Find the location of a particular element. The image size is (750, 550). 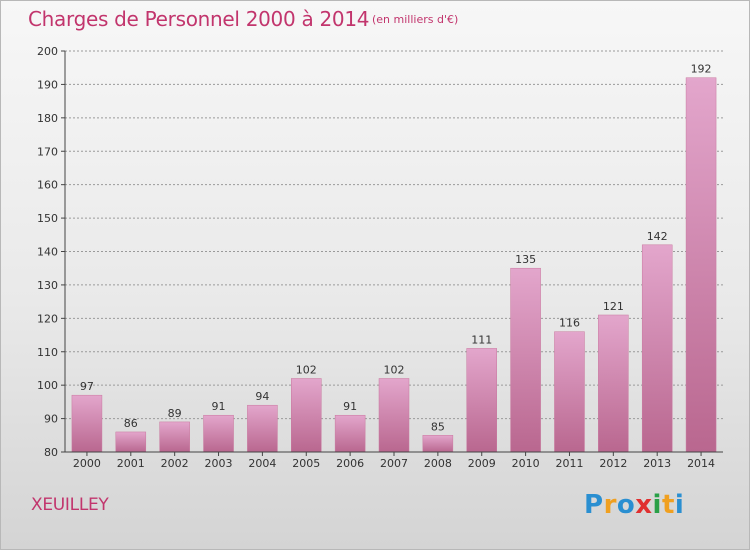

value-label: 86 is located at coordinates (131, 423).